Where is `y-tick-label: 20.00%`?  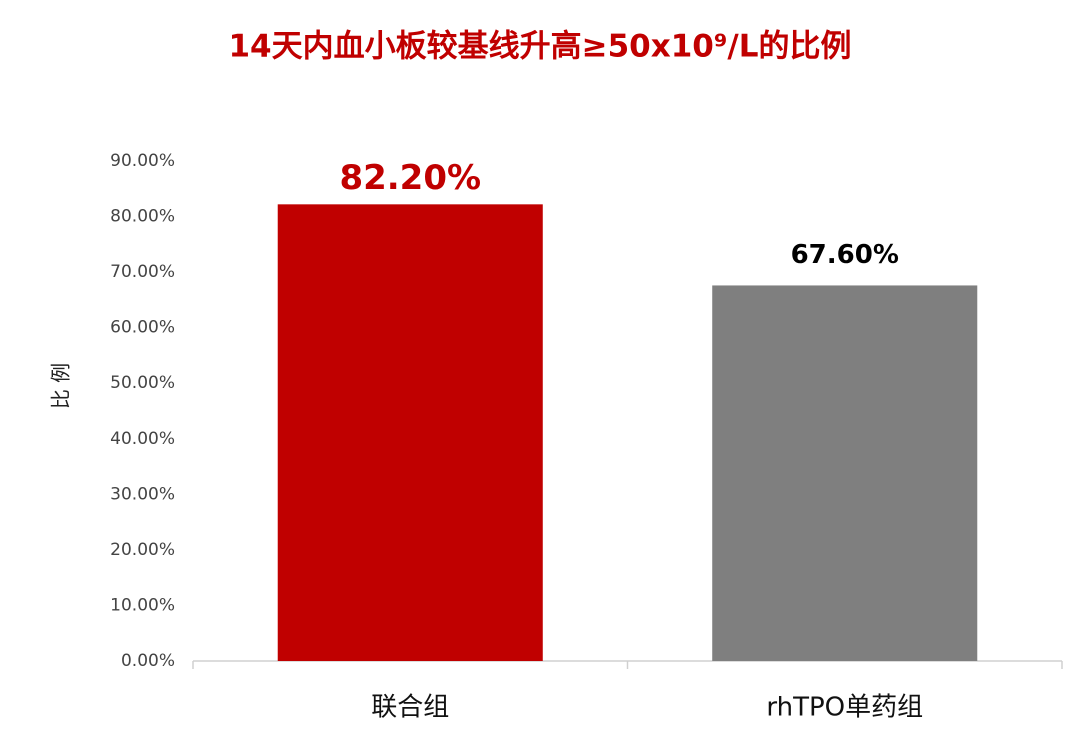 y-tick-label: 20.00% is located at coordinates (142, 550).